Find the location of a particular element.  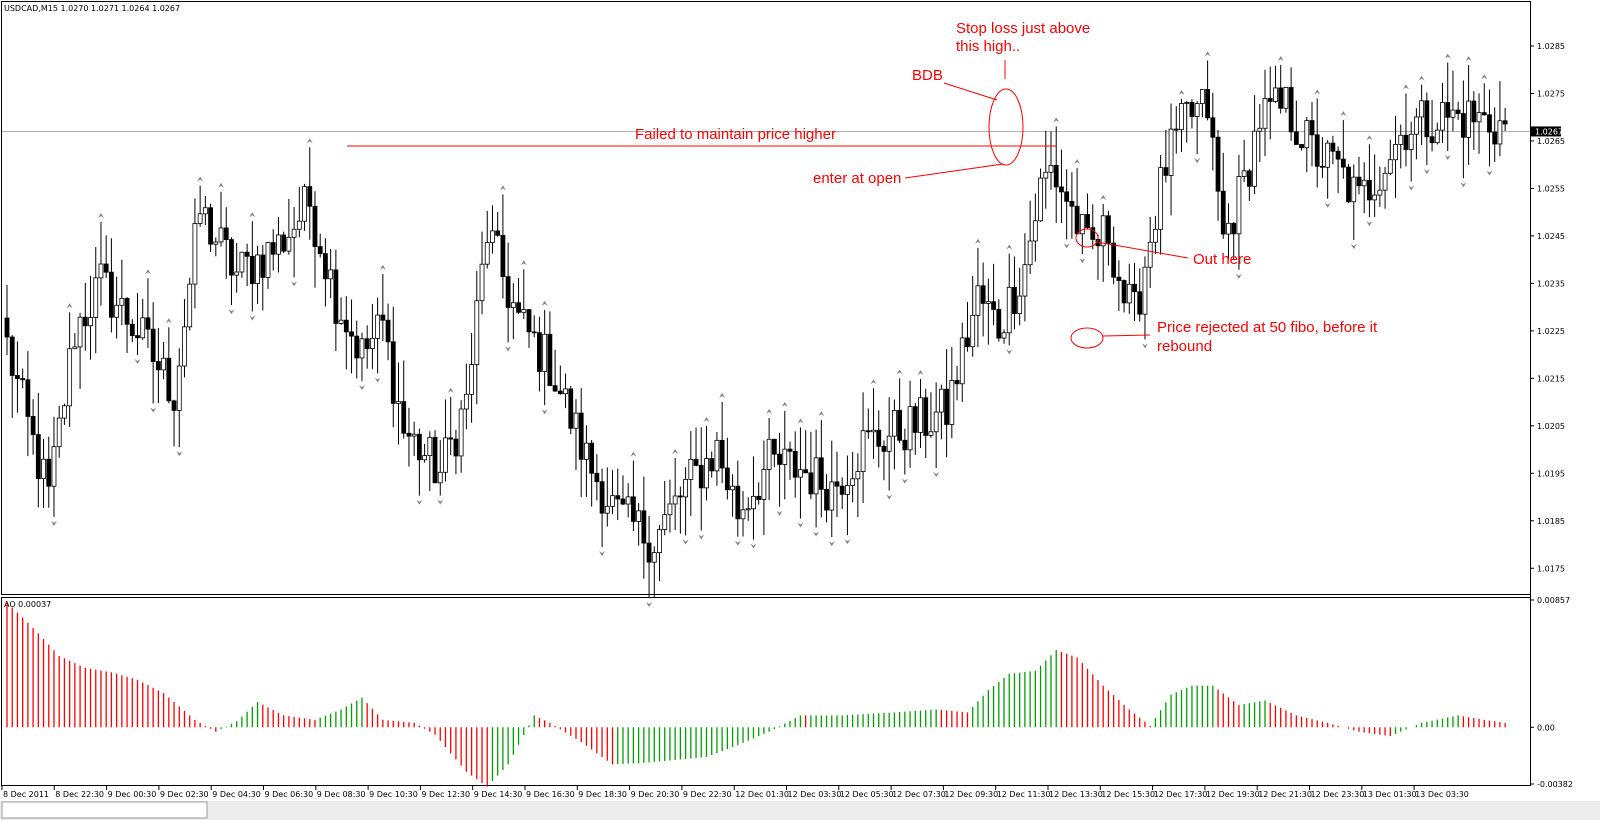

rejected-ellipse is located at coordinates (1087, 338).